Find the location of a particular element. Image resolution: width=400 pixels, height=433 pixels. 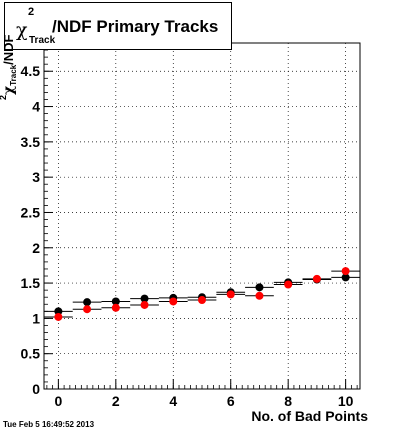

x-tick-label: 6 is located at coordinates (231, 401).